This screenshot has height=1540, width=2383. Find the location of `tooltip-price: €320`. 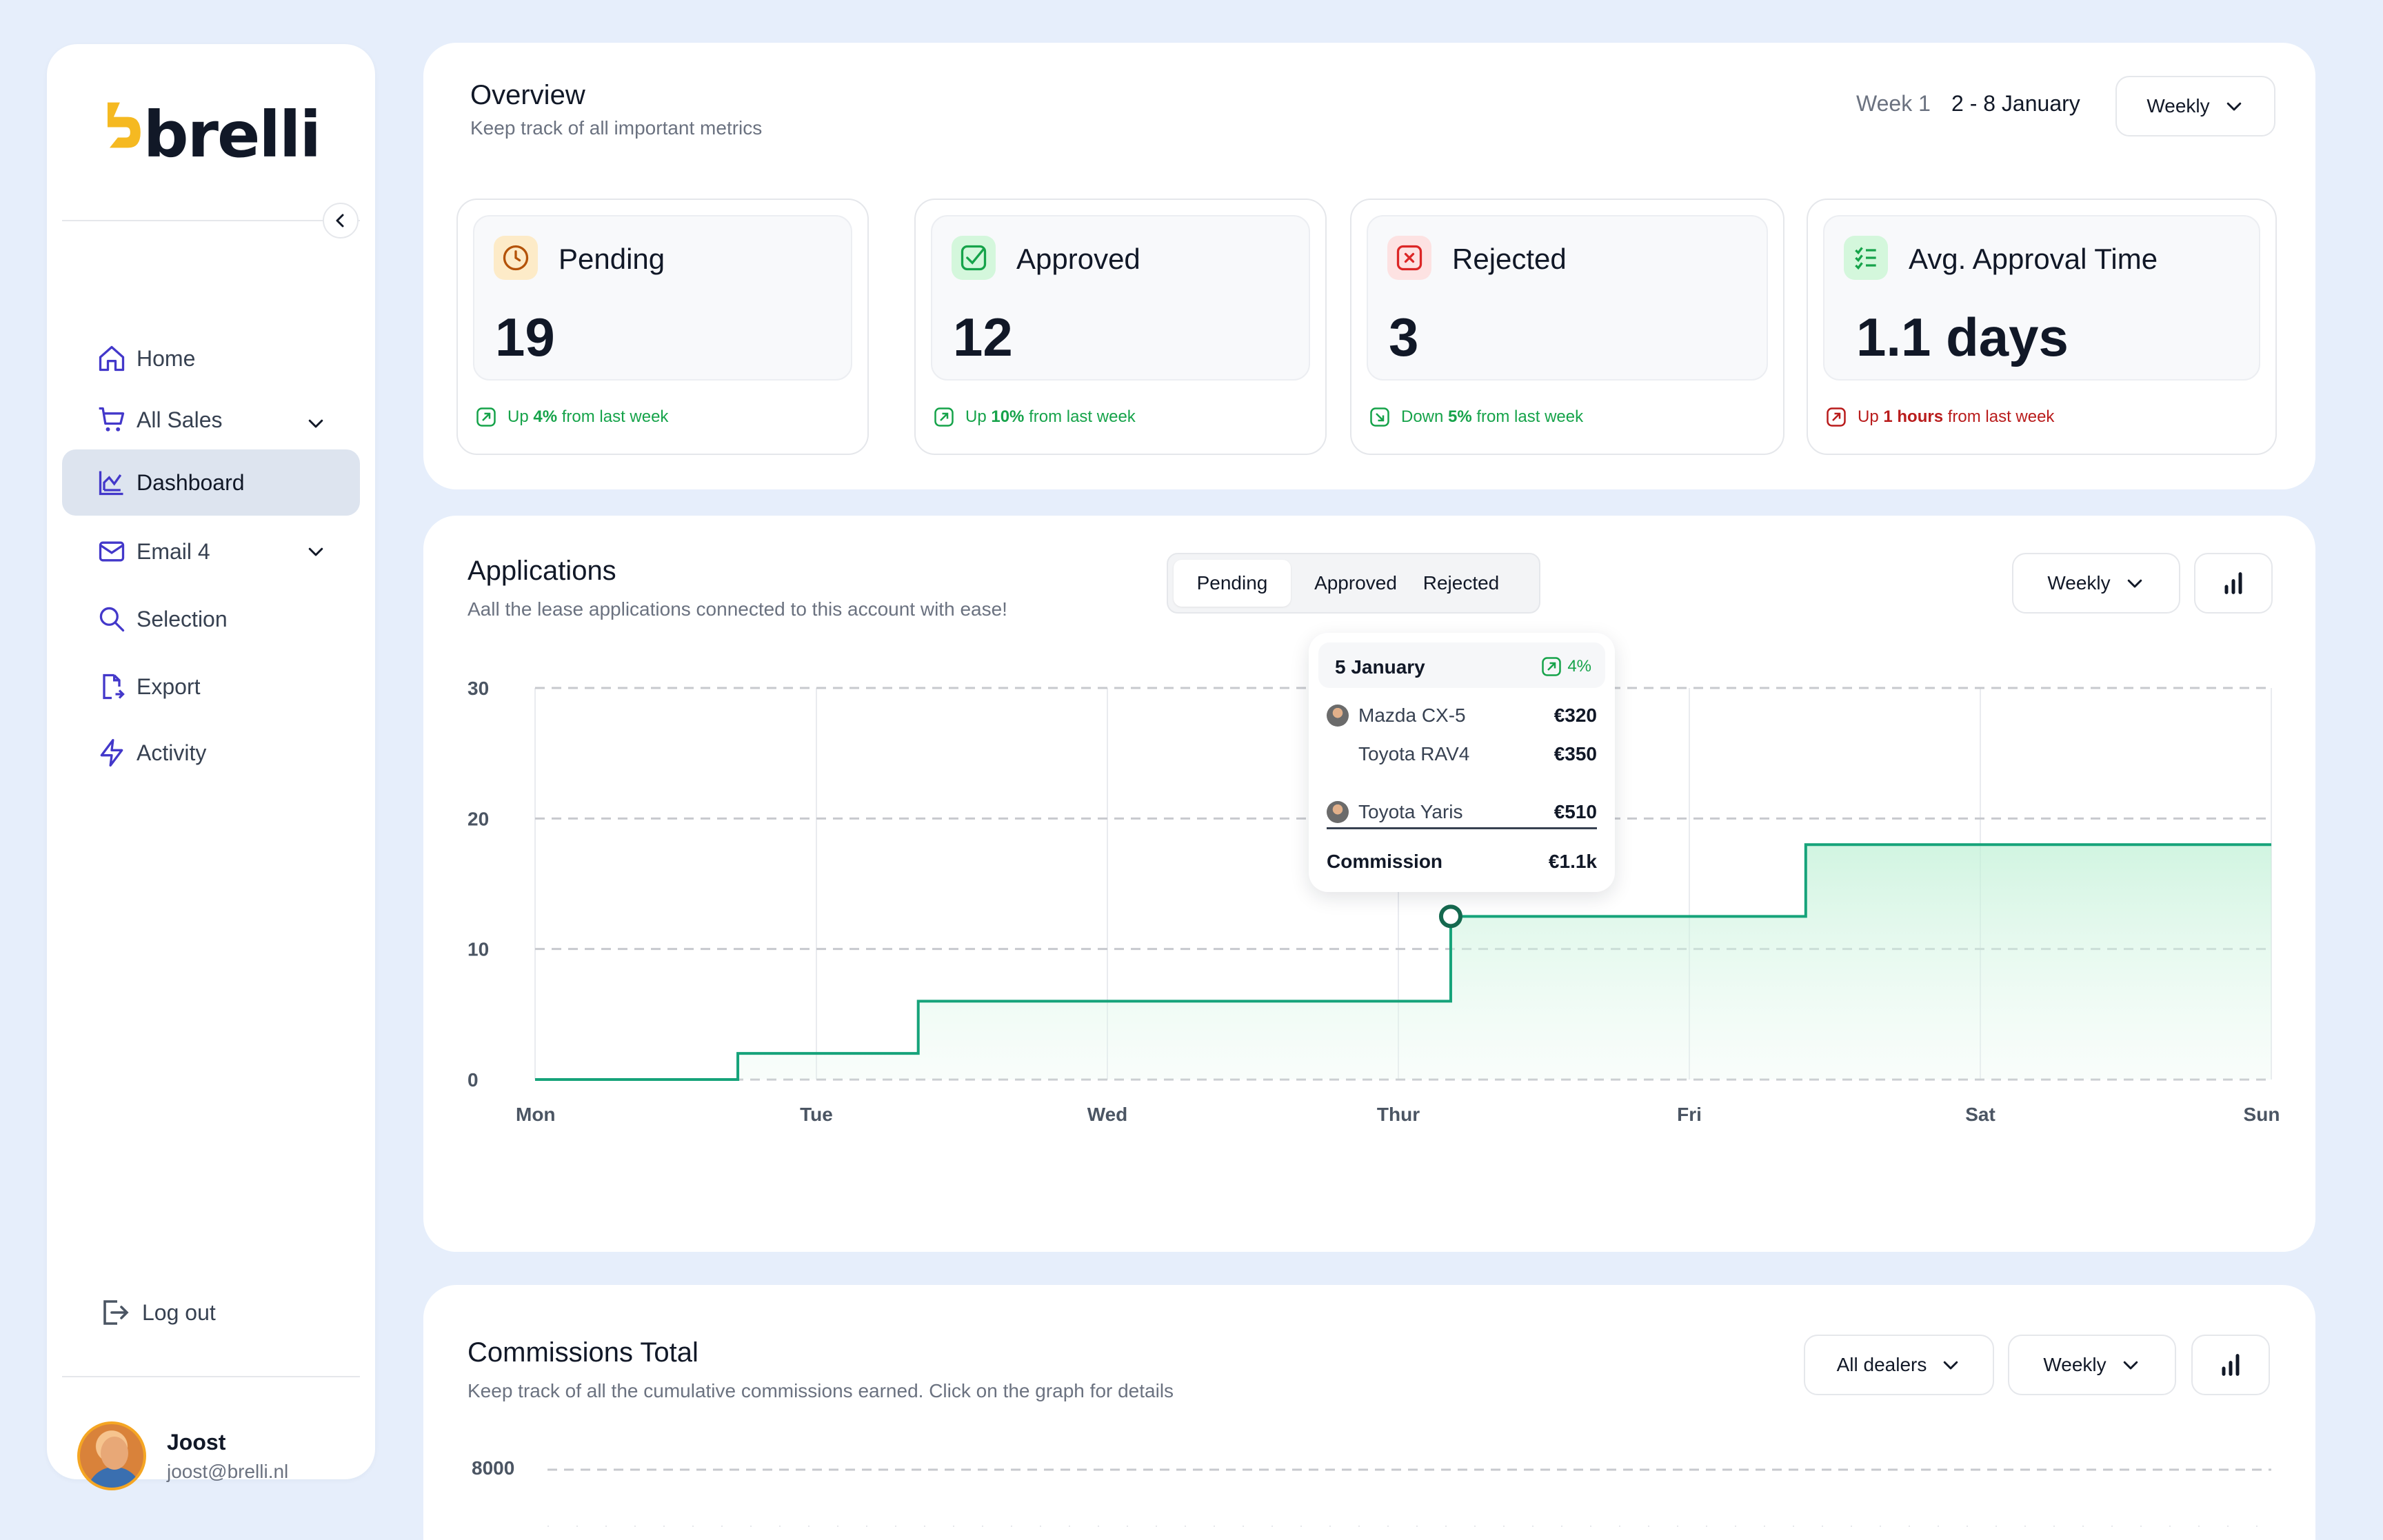

tooltip-price: €320 is located at coordinates (1575, 715).